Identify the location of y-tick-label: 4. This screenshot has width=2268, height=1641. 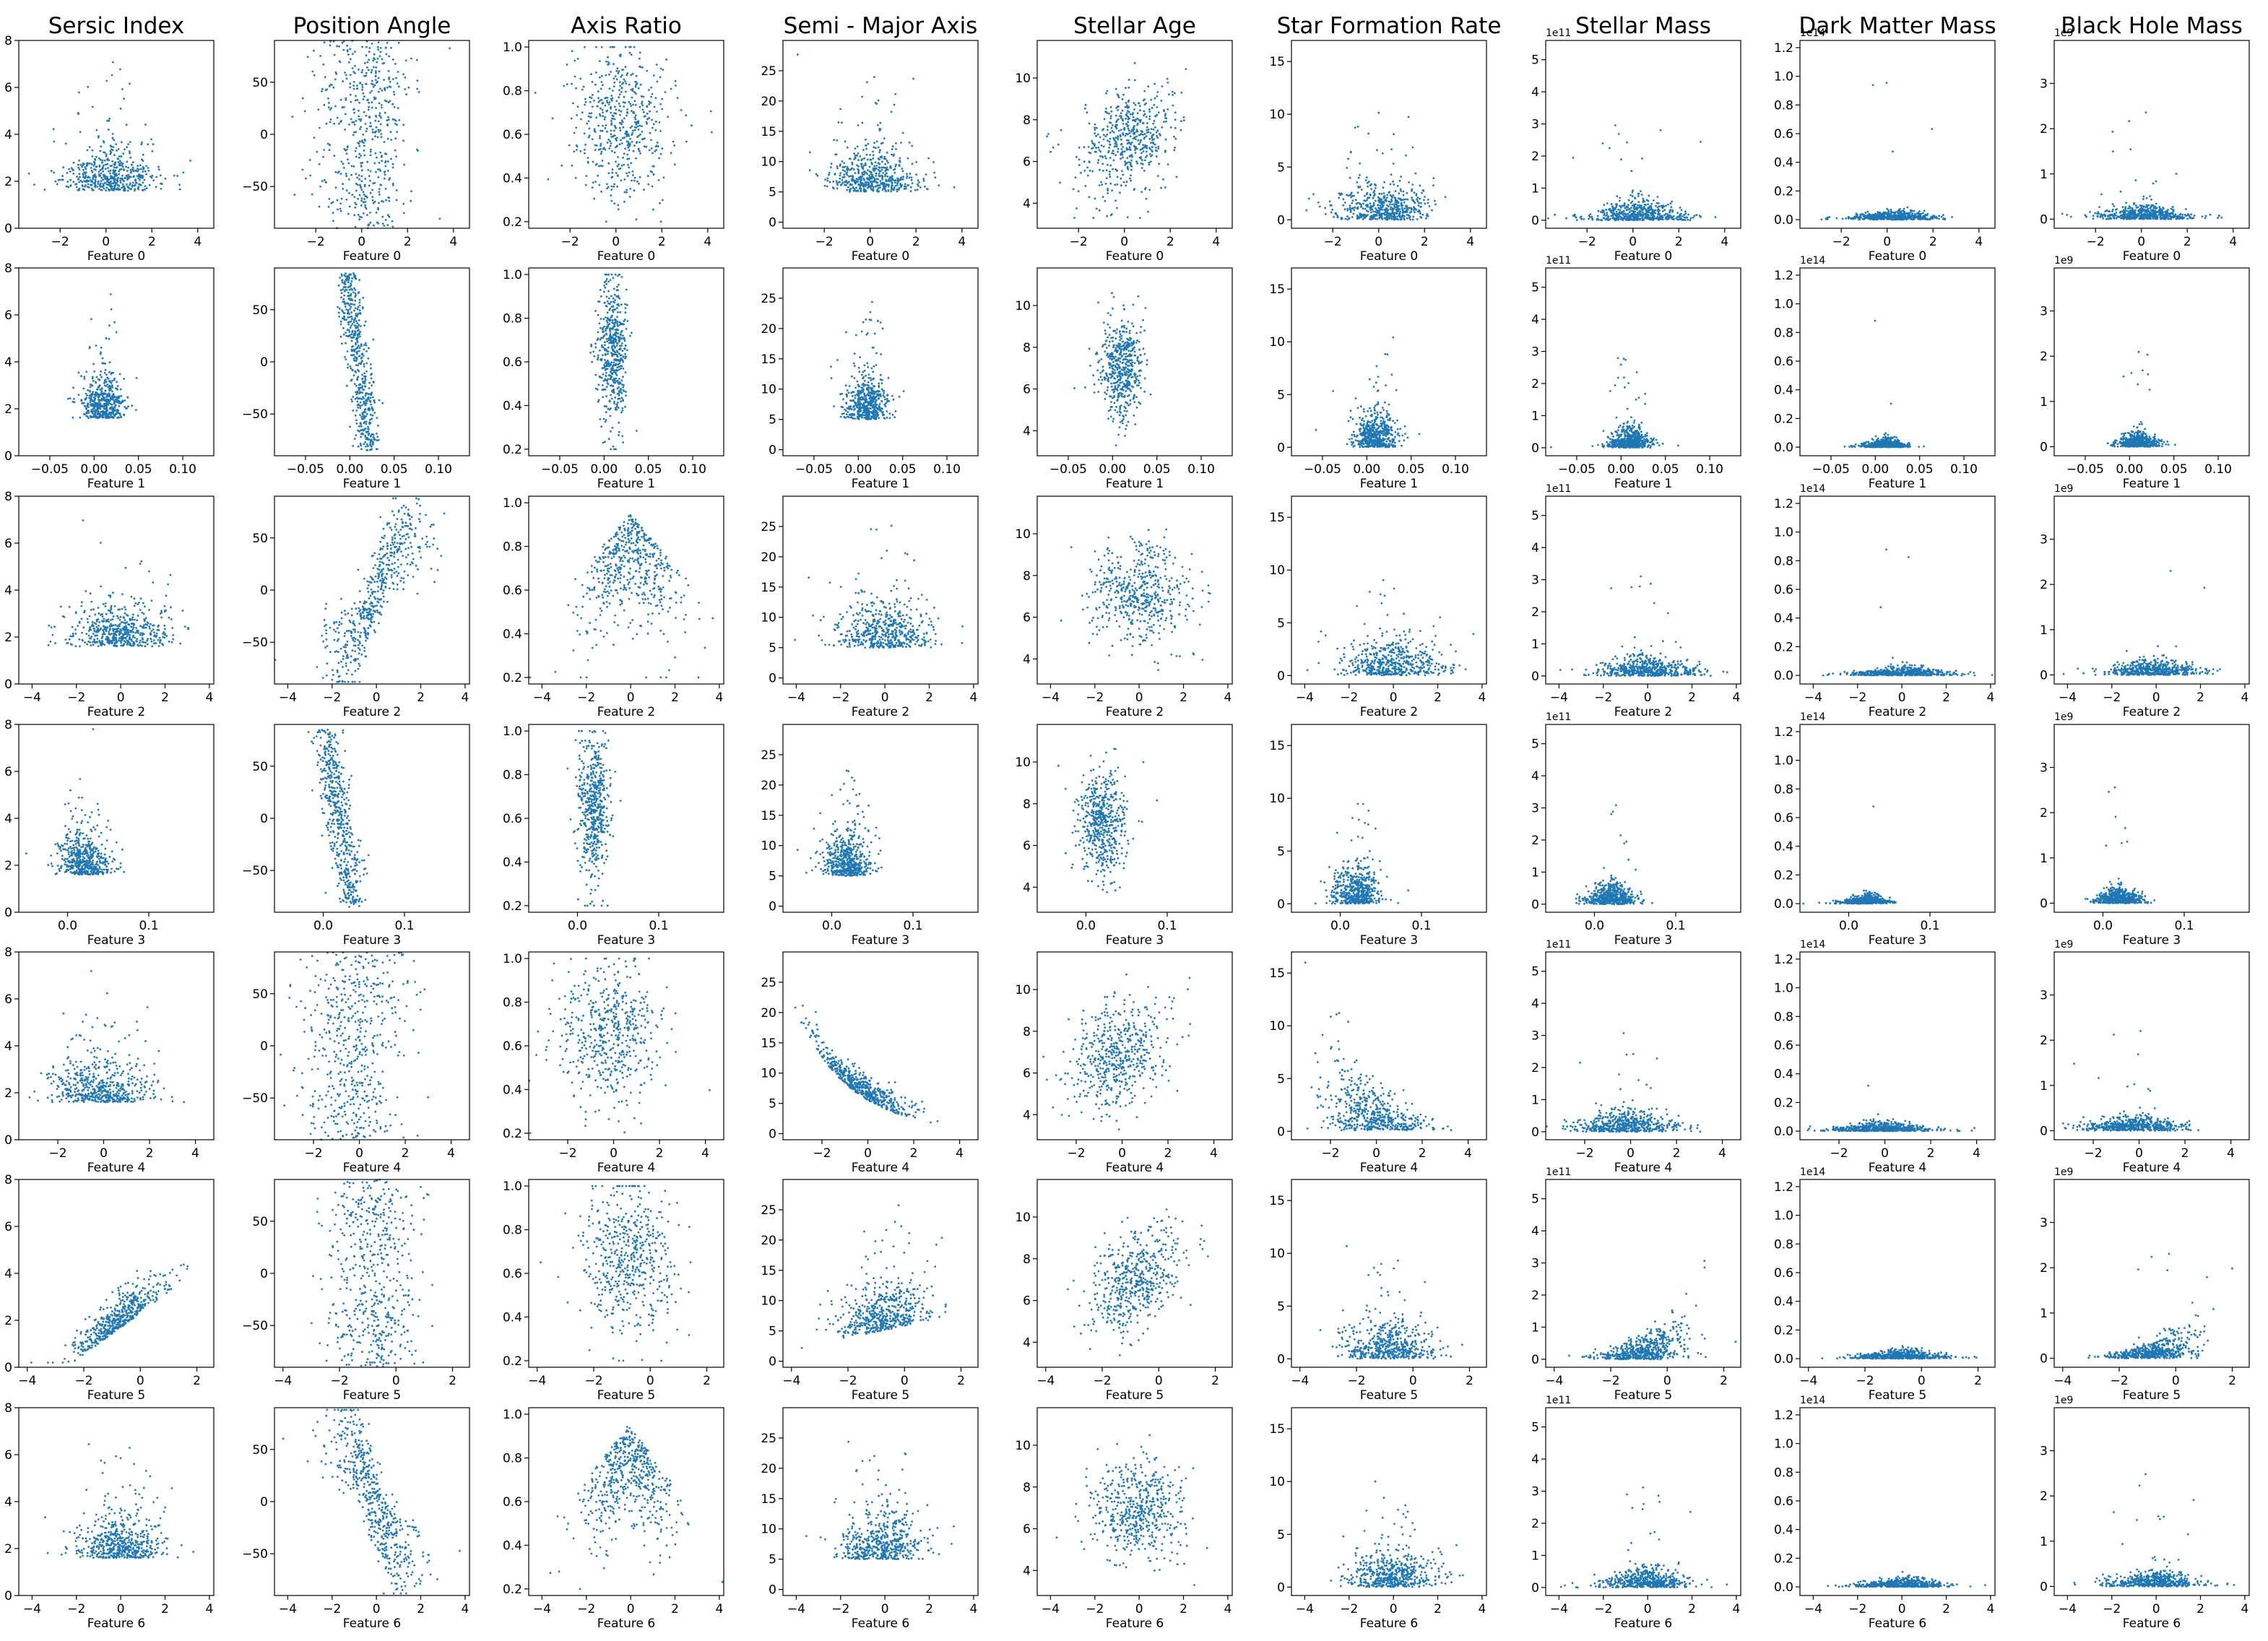
(8, 135).